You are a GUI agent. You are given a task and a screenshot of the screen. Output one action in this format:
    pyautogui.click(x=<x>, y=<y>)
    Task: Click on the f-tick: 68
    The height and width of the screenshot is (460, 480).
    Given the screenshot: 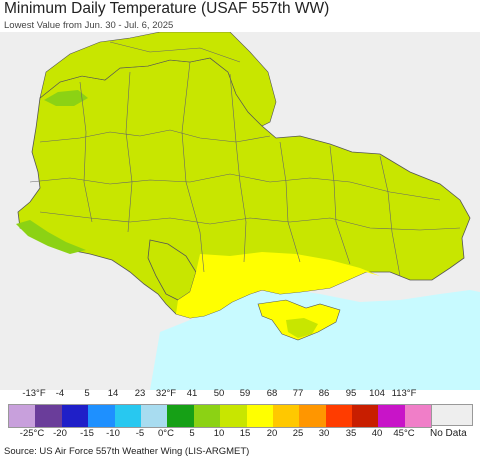 What is the action you would take?
    pyautogui.click(x=272, y=393)
    